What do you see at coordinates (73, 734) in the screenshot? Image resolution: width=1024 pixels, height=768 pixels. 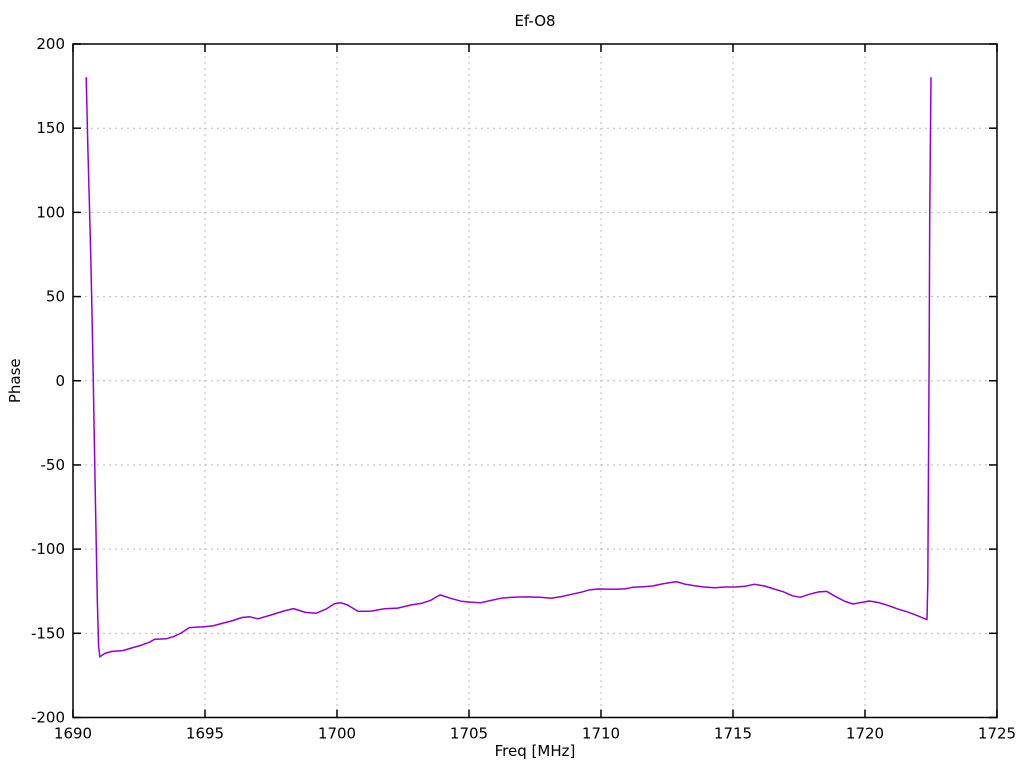 I see `x-tick-label: 1690` at bounding box center [73, 734].